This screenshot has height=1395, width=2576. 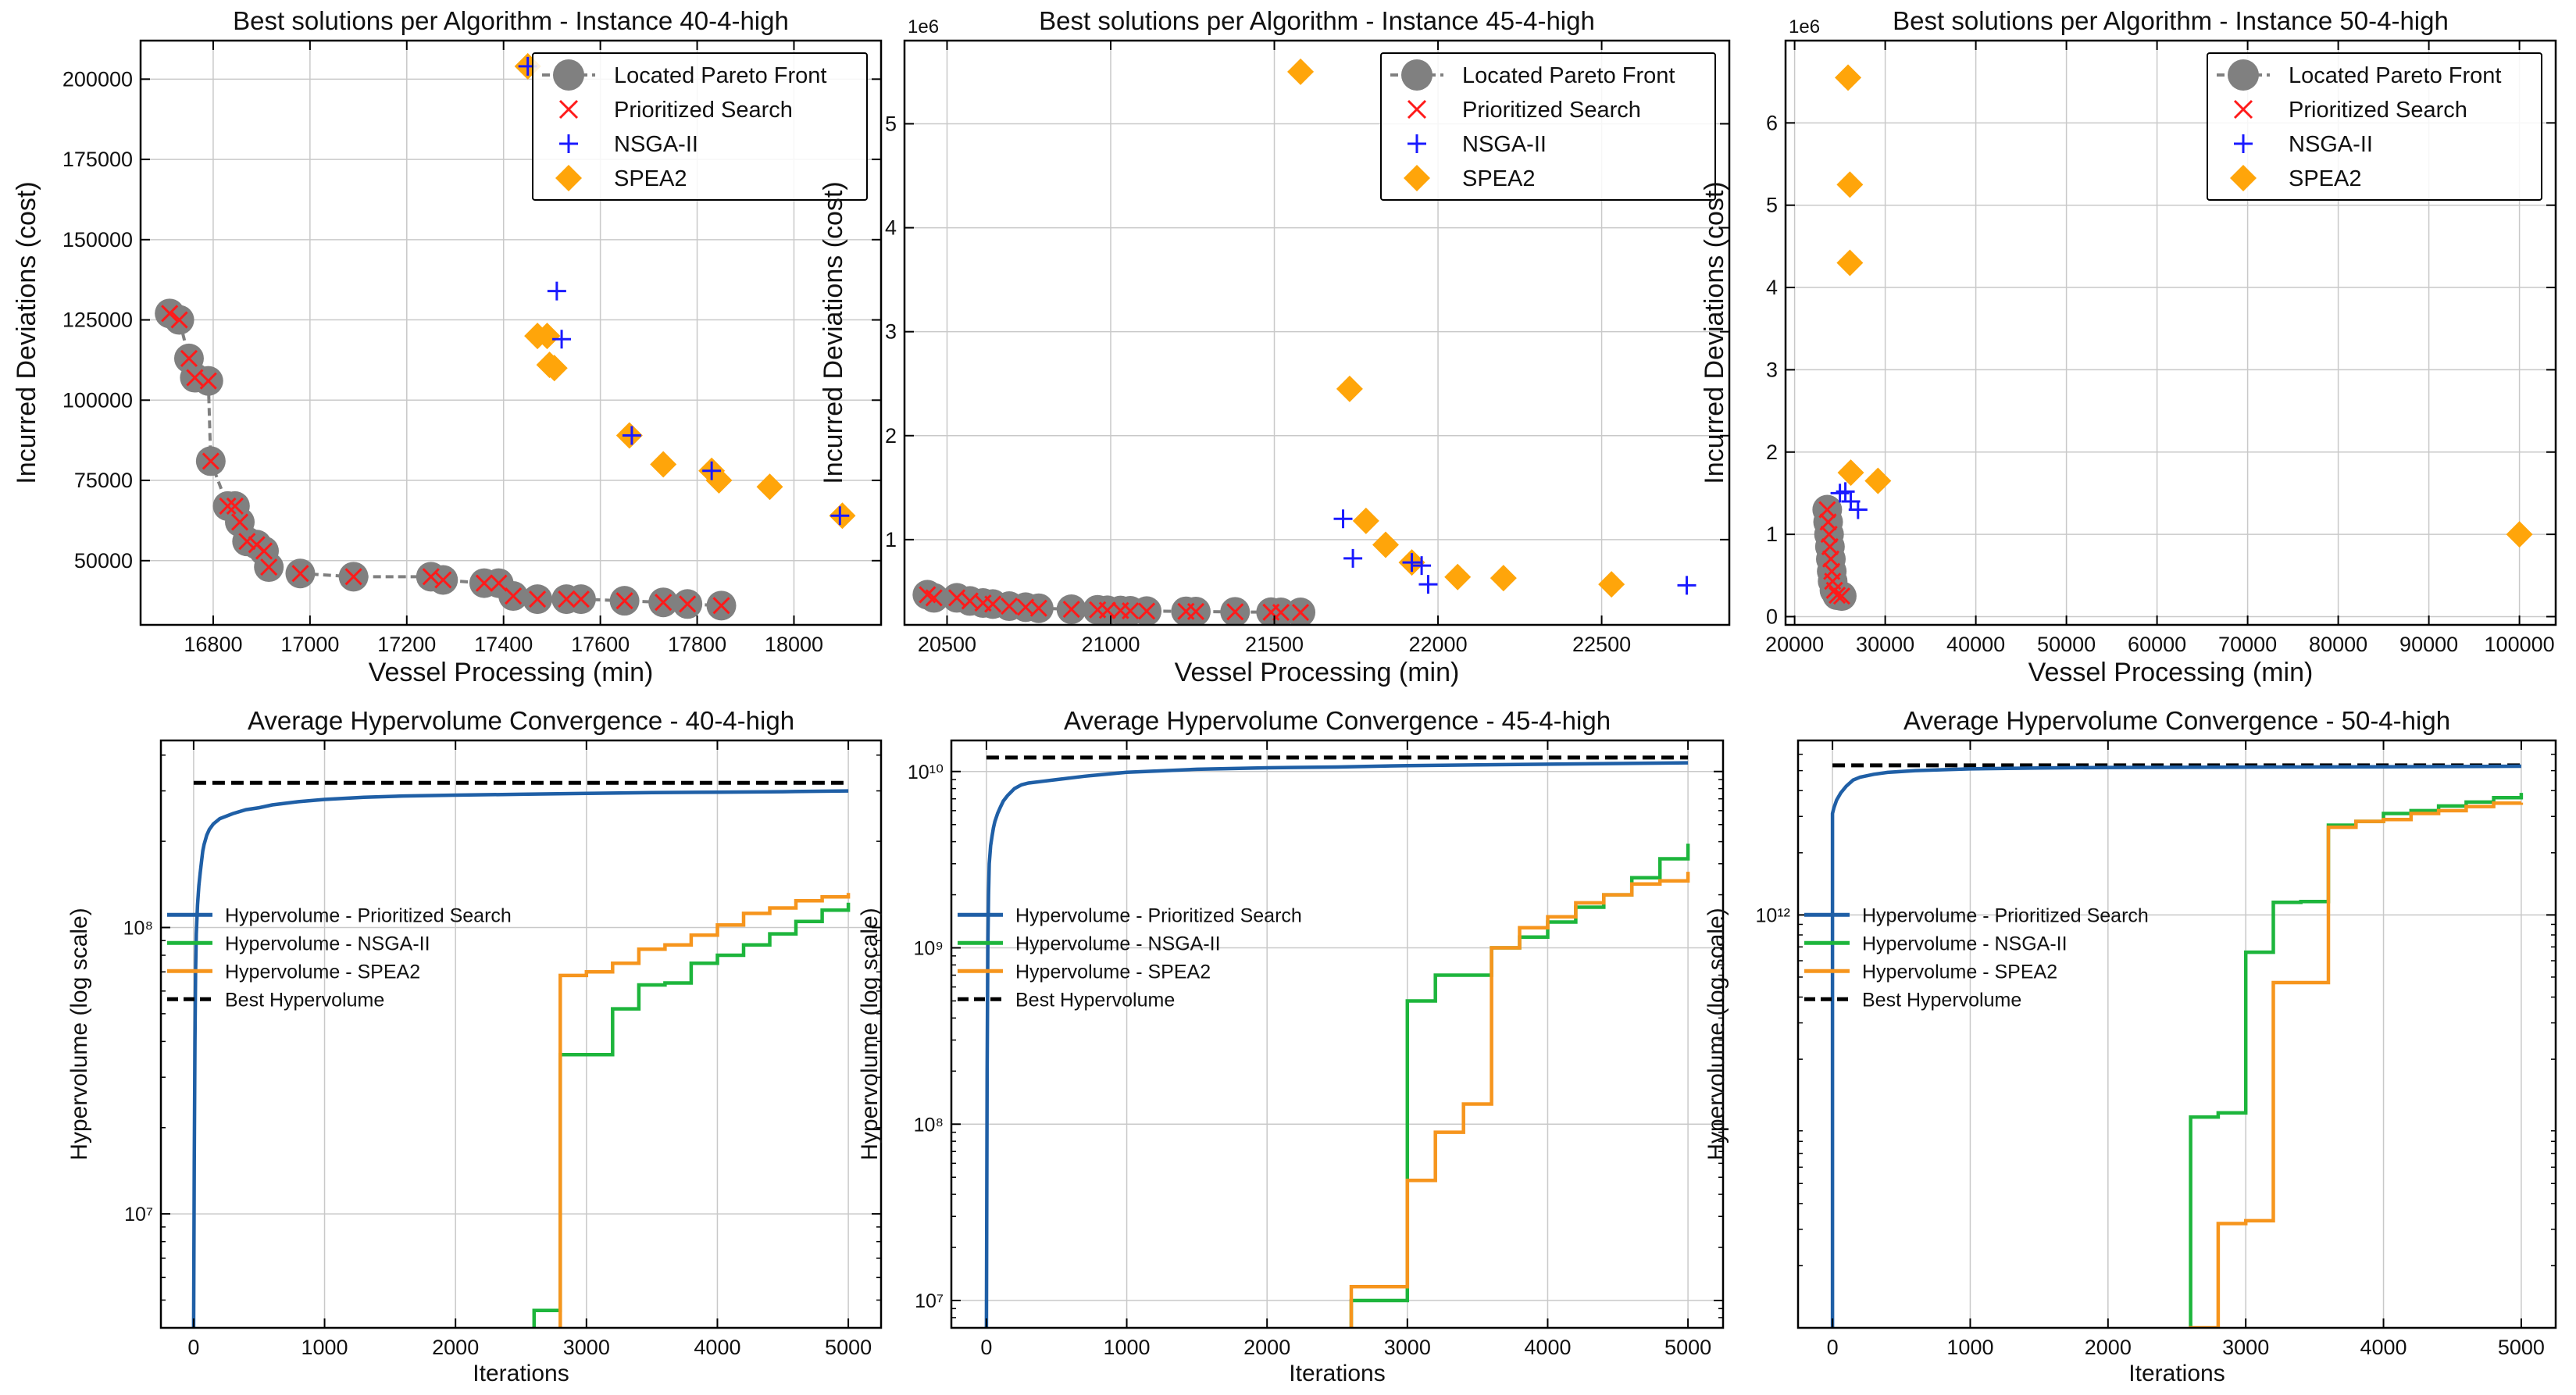 I want to click on x-tick-label: 1000, so click(x=324, y=1347).